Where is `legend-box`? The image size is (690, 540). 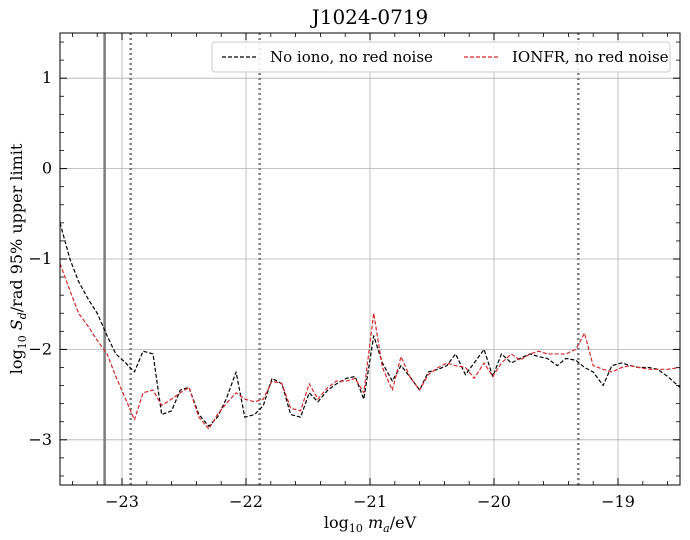
legend-box is located at coordinates (441, 57).